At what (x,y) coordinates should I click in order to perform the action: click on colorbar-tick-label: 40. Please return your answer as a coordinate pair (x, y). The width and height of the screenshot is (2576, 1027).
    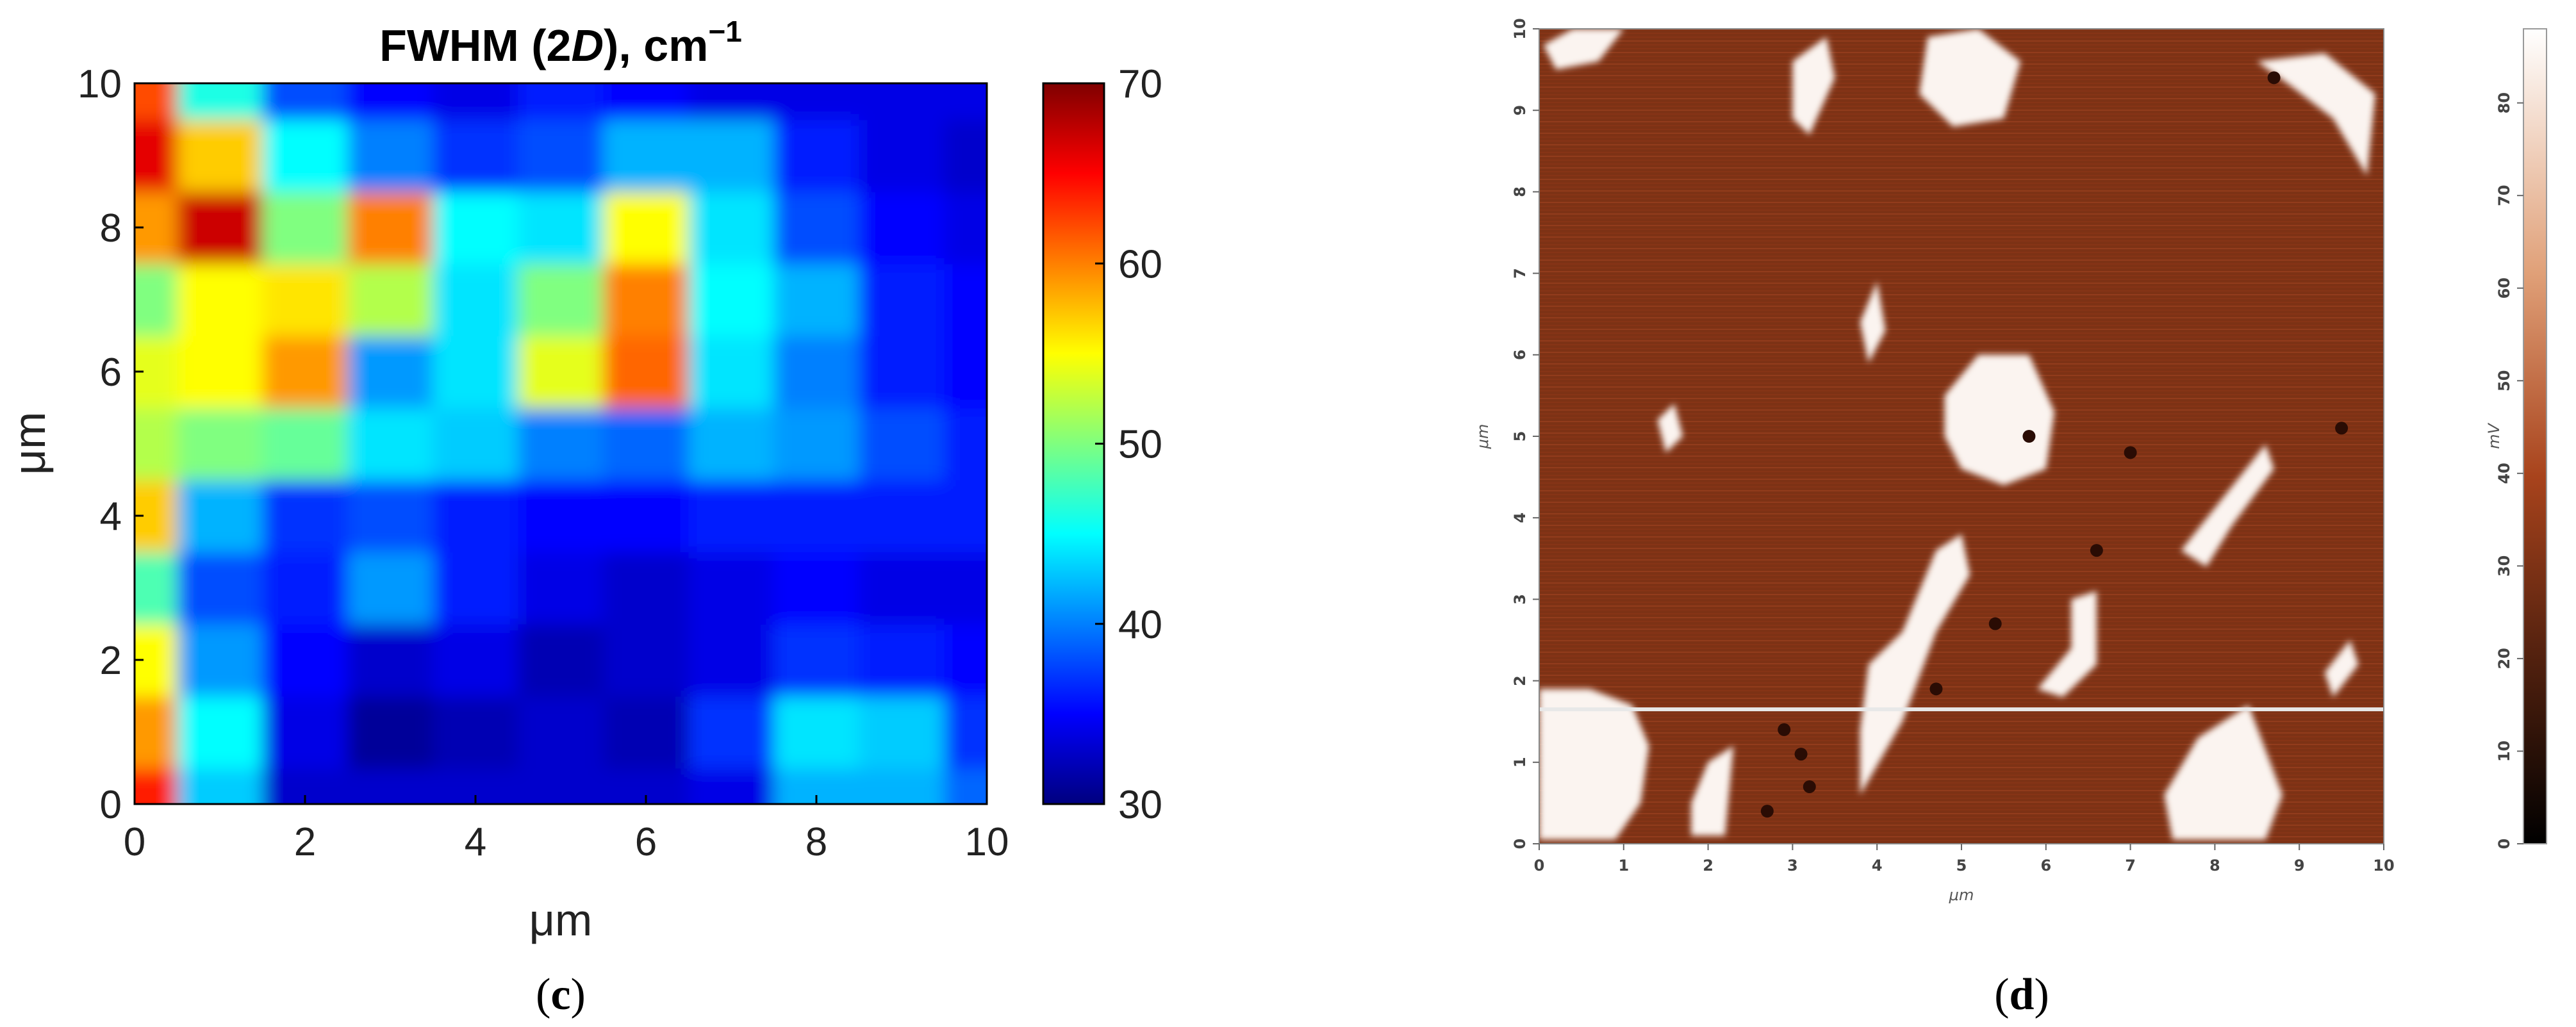
    Looking at the image, I should click on (2504, 473).